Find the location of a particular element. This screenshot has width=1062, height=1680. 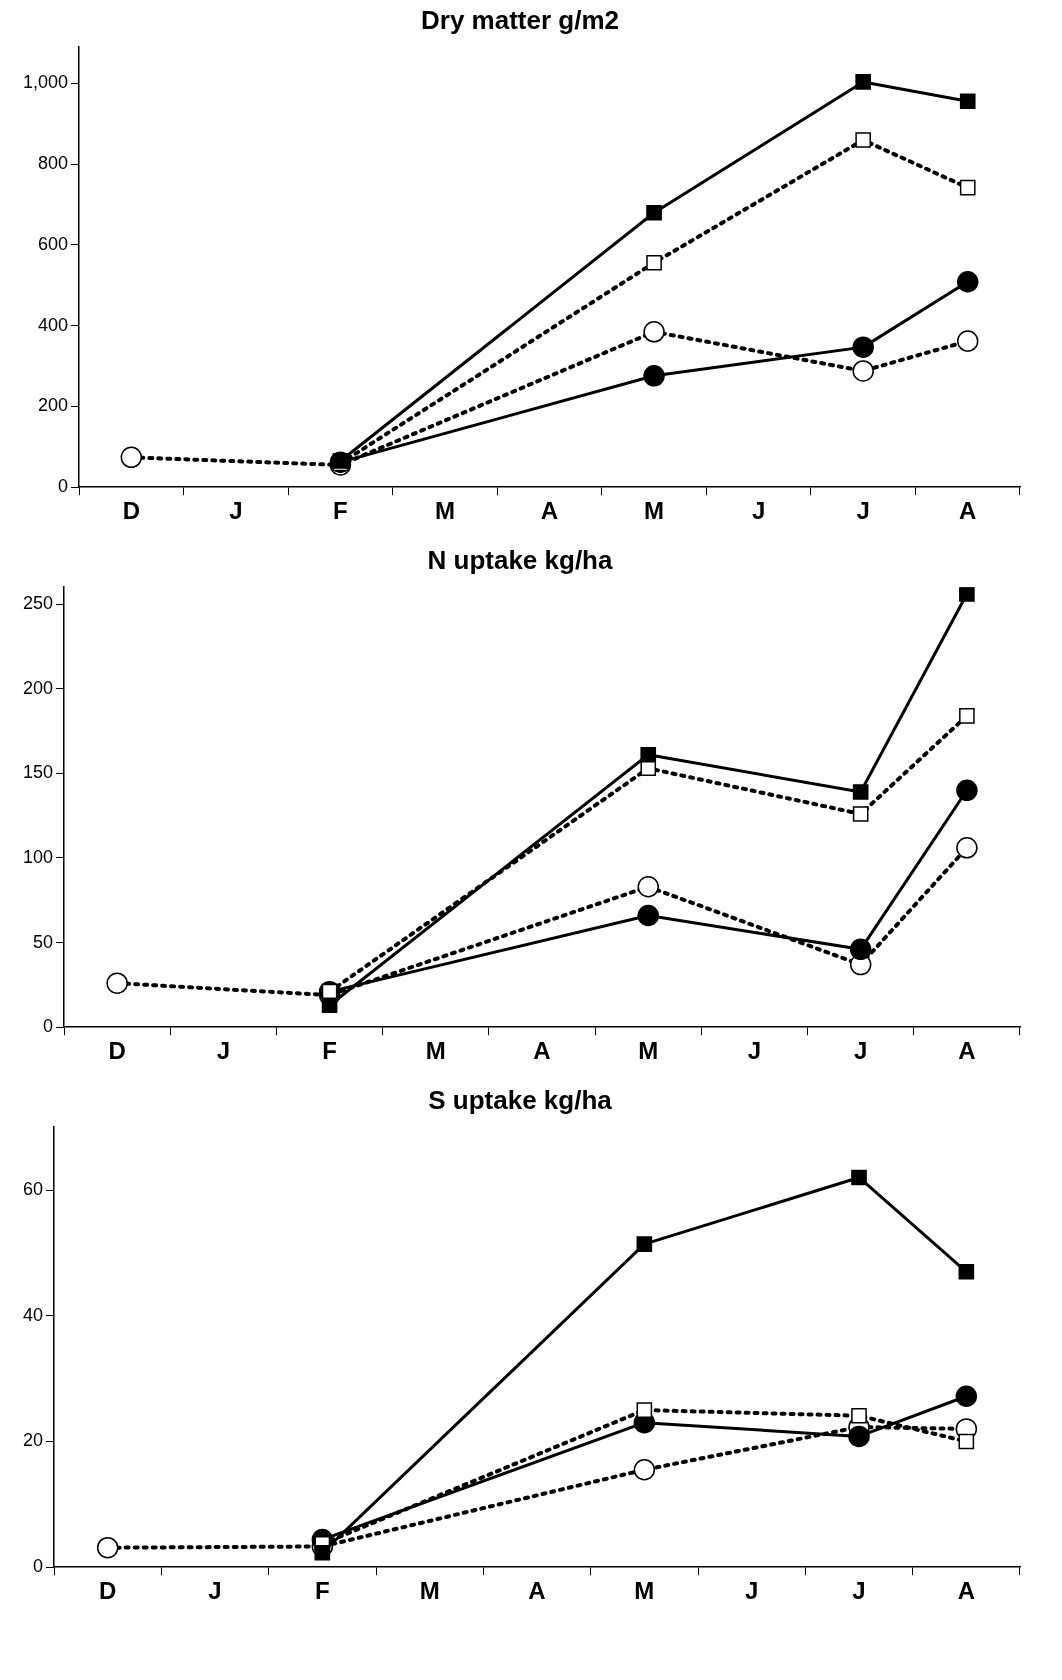

y-tick-label: 600 is located at coordinates (53, 243).